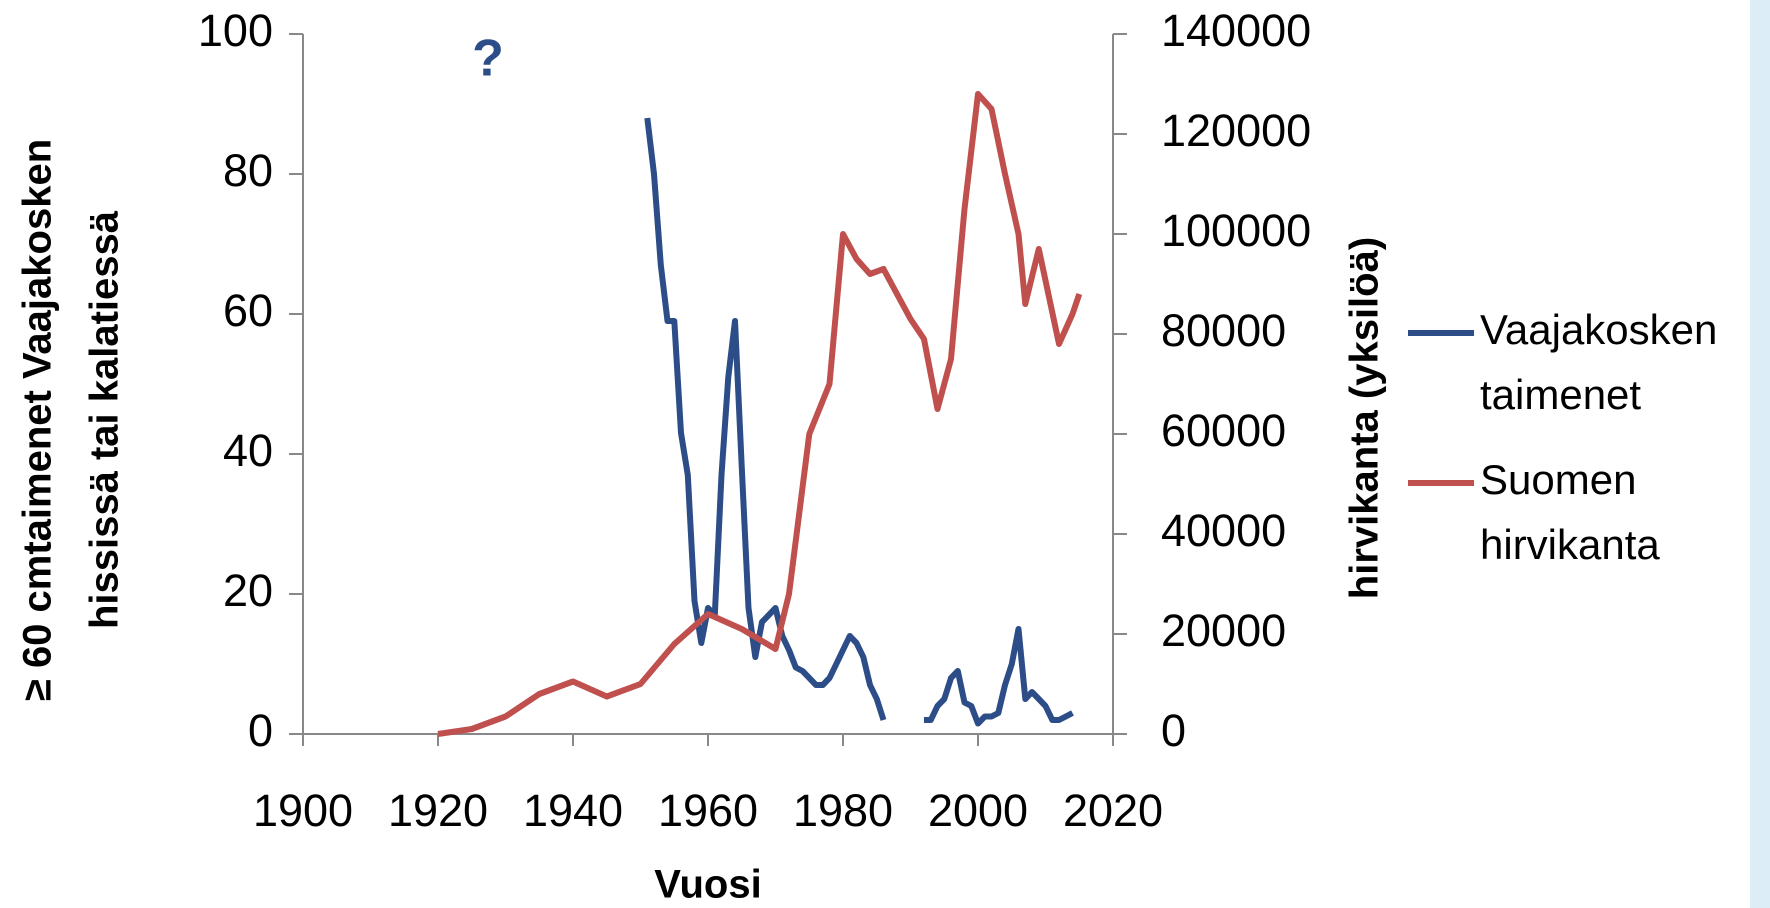  What do you see at coordinates (707, 885) in the screenshot?
I see `x-axis-label: Vuosi` at bounding box center [707, 885].